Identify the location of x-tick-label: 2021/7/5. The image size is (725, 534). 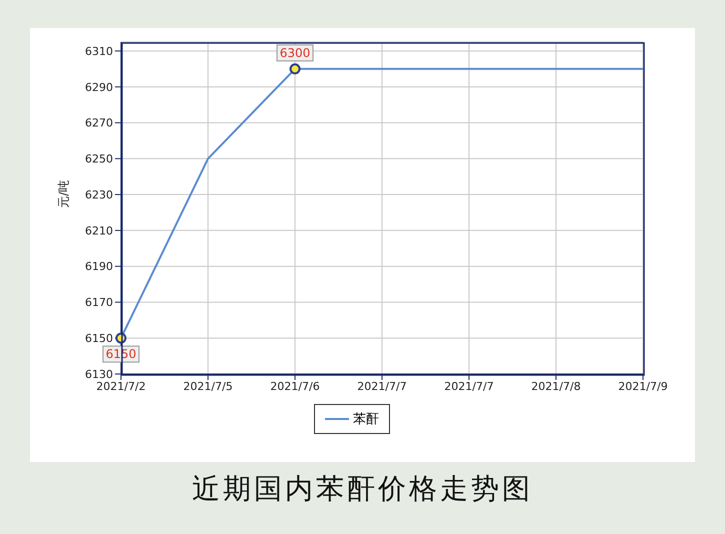
(208, 386).